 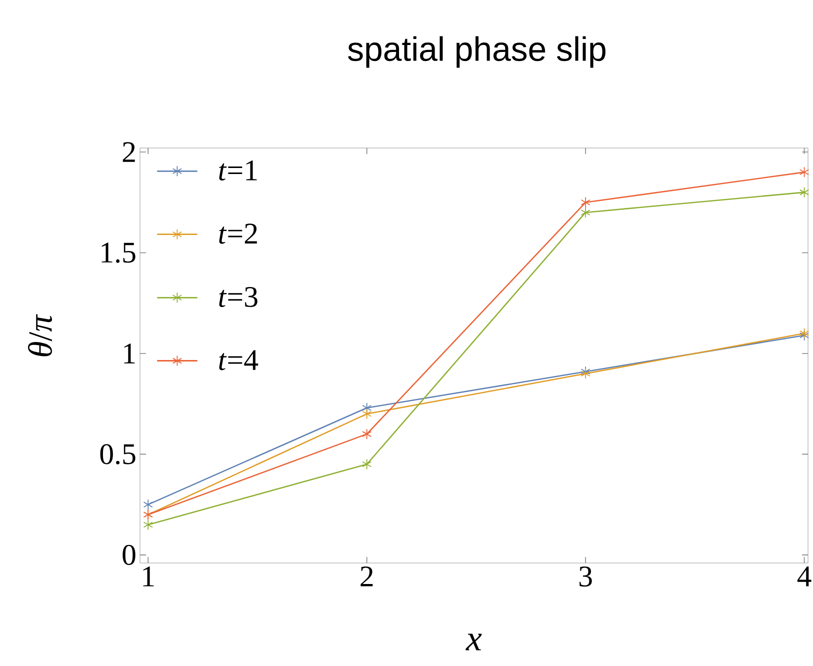 What do you see at coordinates (128, 152) in the screenshot?
I see `y-tick-label: 2` at bounding box center [128, 152].